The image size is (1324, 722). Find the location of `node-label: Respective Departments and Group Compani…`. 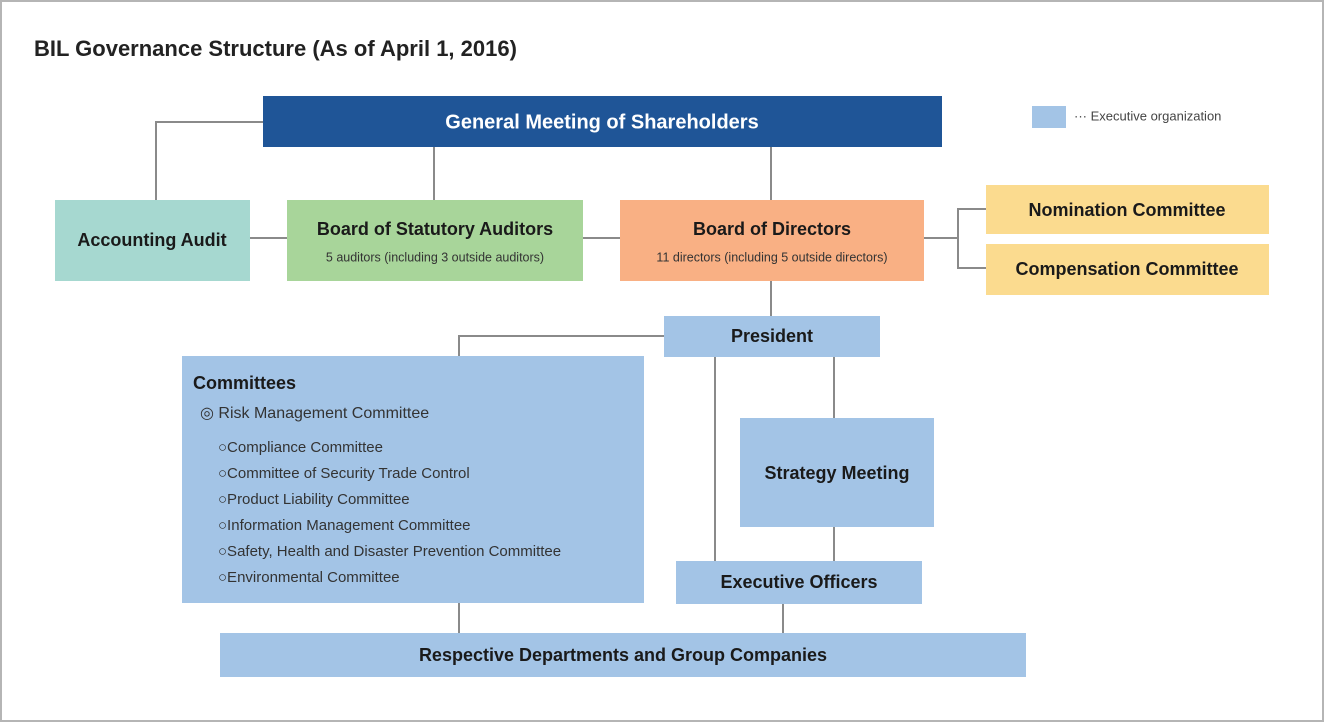

node-label: Respective Departments and Group Compani… is located at coordinates (623, 655).